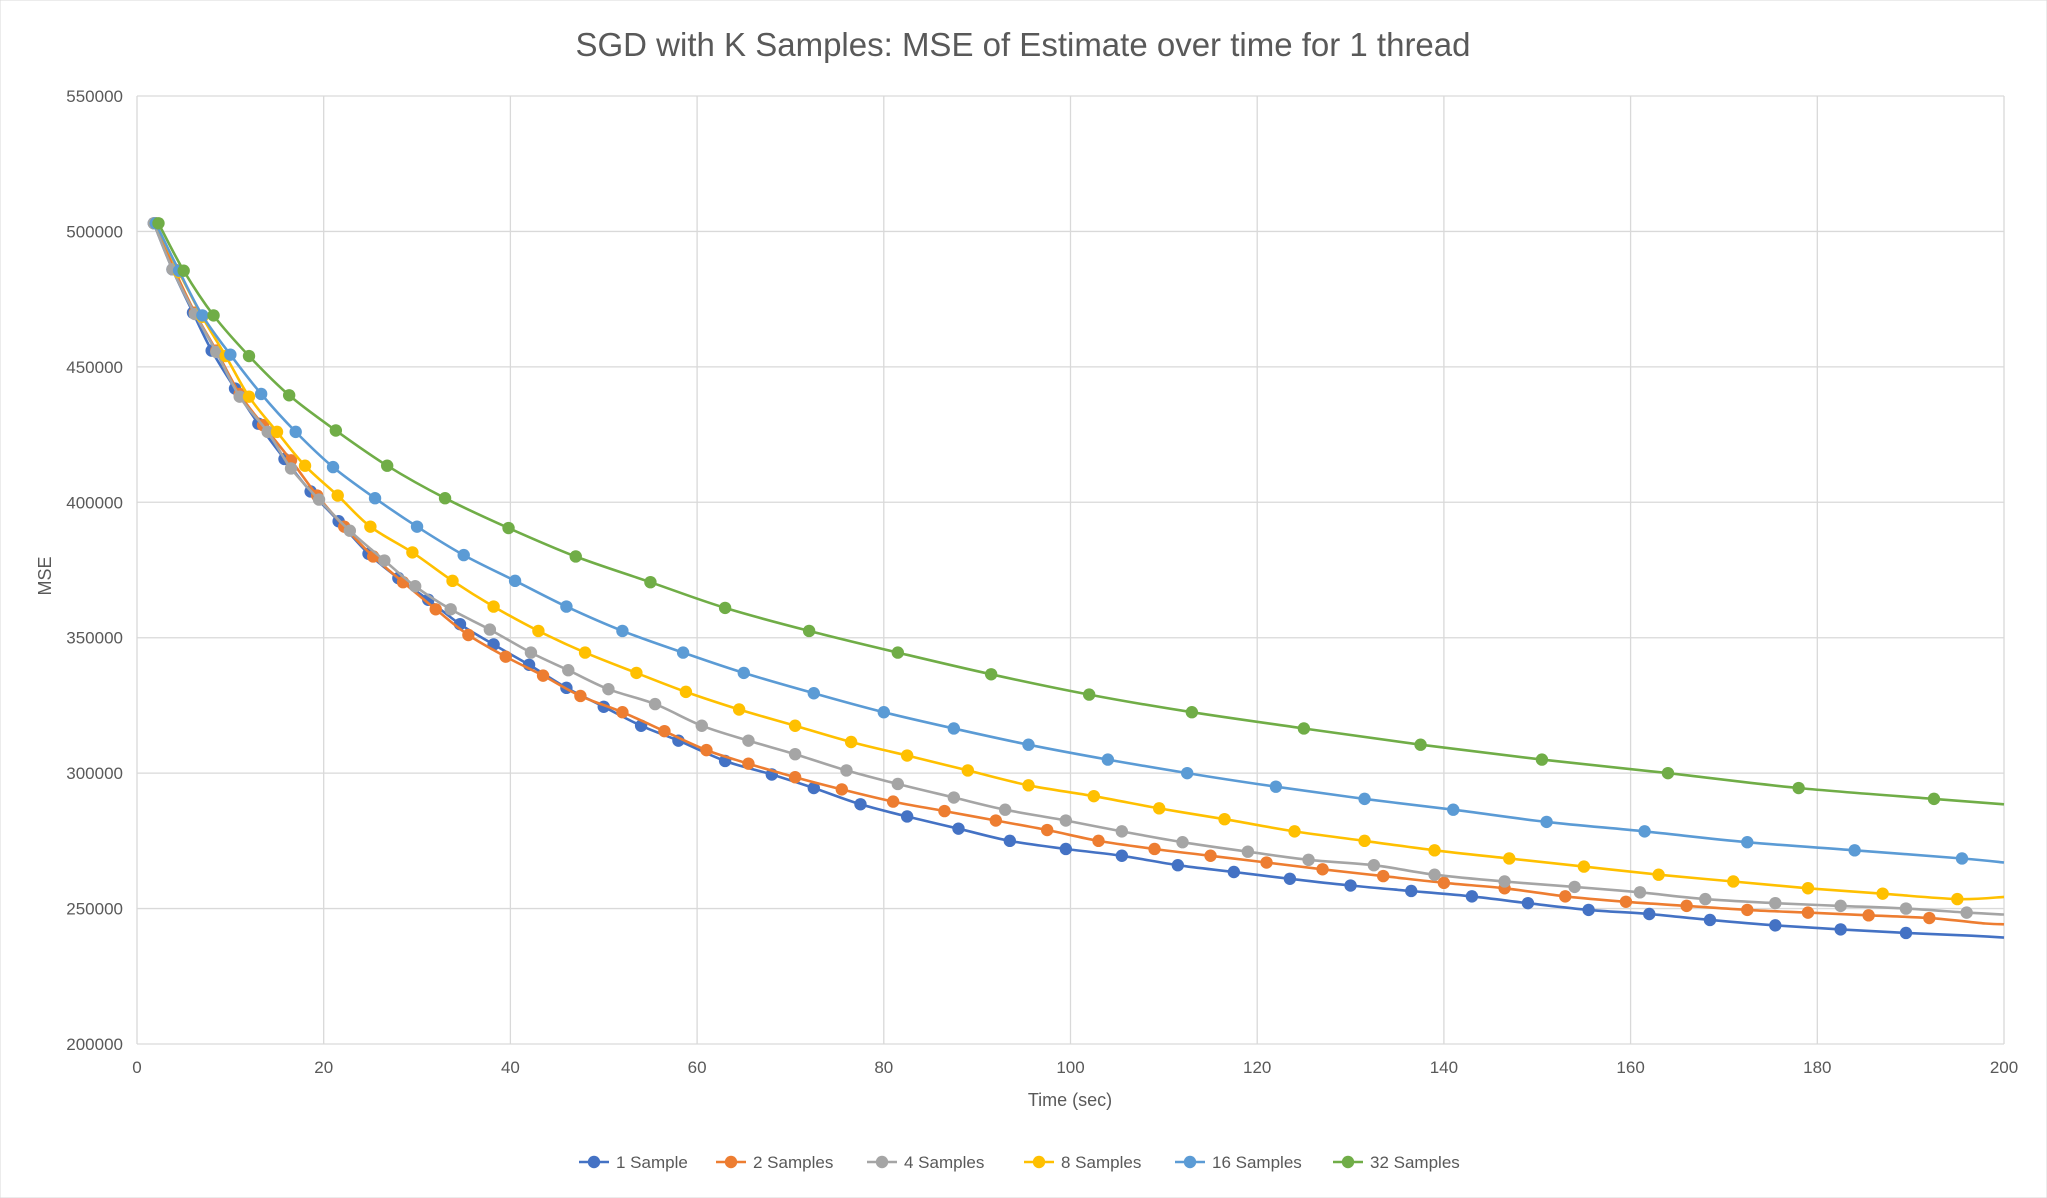 The width and height of the screenshot is (2047, 1198). Describe the element at coordinates (94, 638) in the screenshot. I see `y-tick-label: 350000` at that location.